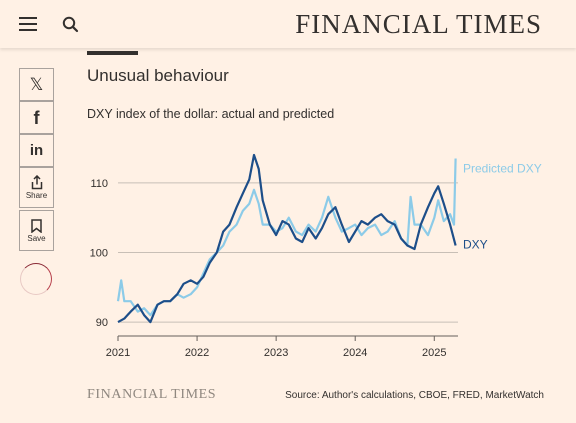  I want to click on facebook-icon: f, so click(36, 117).